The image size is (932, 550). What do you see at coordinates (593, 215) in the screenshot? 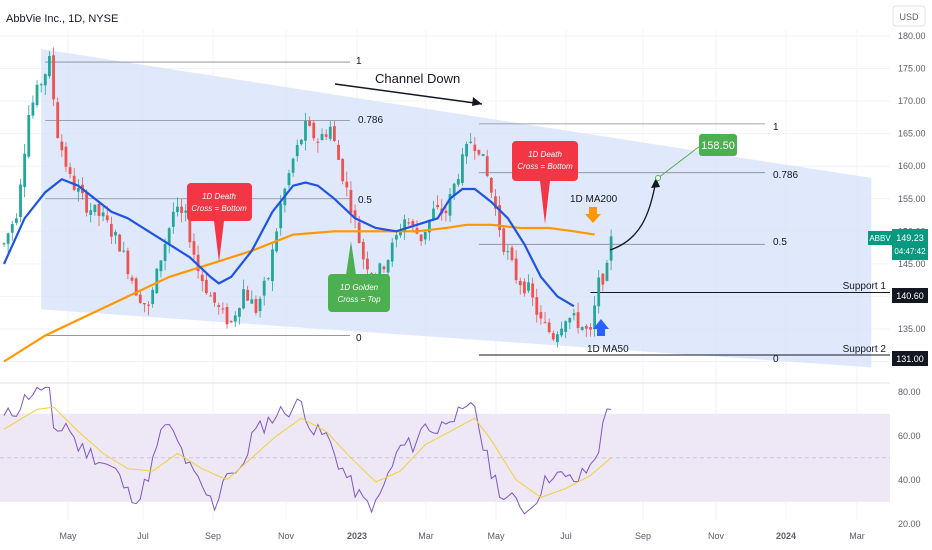
I see `ma200-arrow-icon` at bounding box center [593, 215].